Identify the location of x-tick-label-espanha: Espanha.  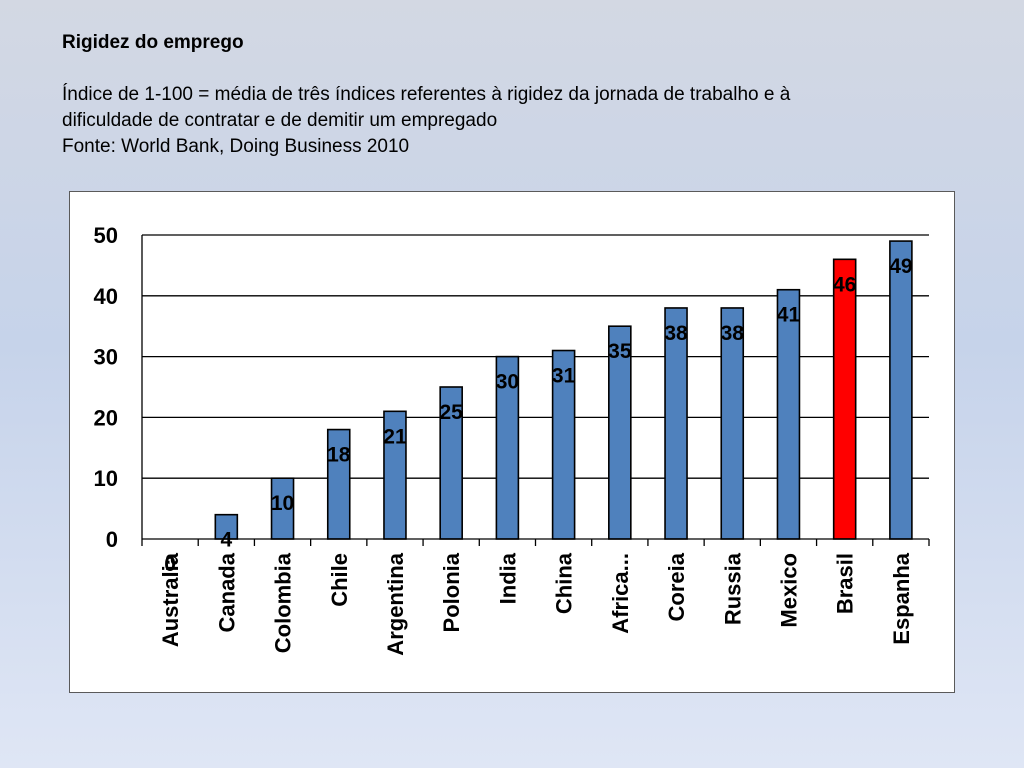
(901, 598).